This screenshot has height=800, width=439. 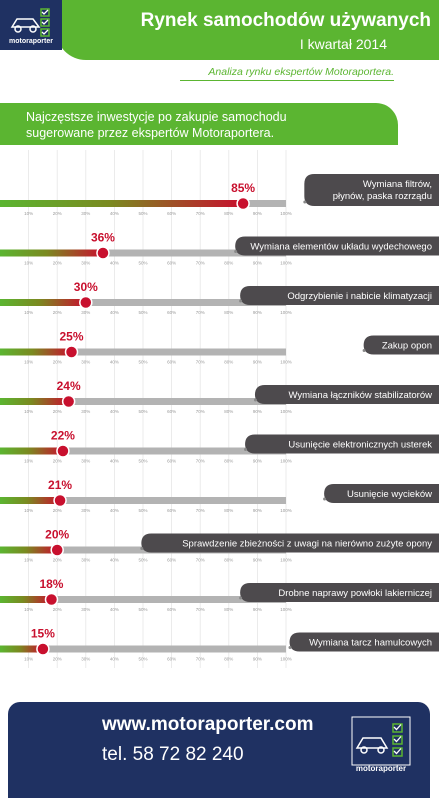 What do you see at coordinates (208, 724) in the screenshot?
I see `footer-url: www.motoraporter.com` at bounding box center [208, 724].